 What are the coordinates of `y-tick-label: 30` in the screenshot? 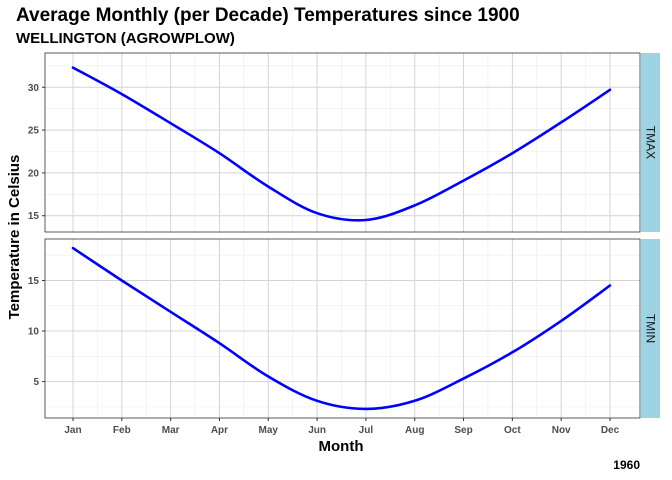 It's located at (34, 88).